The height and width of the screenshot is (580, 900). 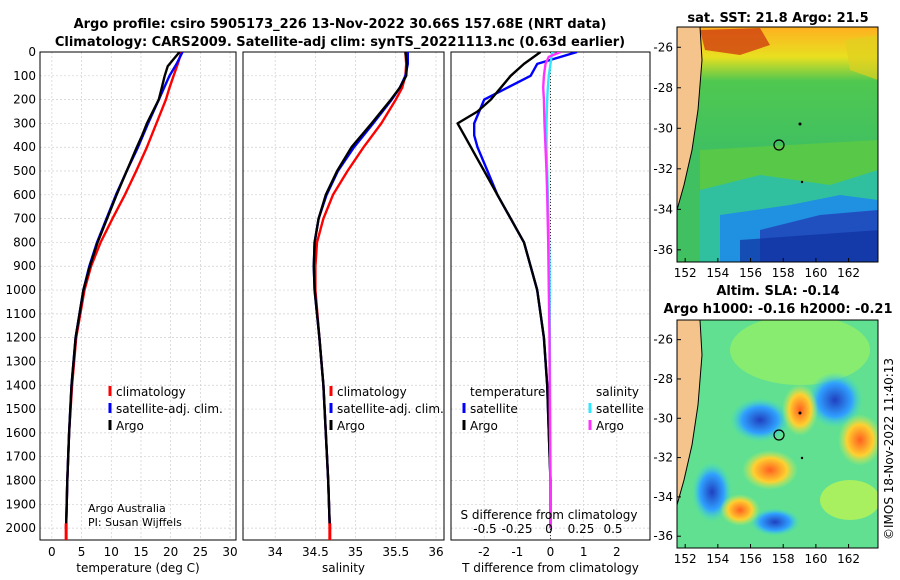 I want to click on y-tick-label: 1000, so click(x=20, y=290).